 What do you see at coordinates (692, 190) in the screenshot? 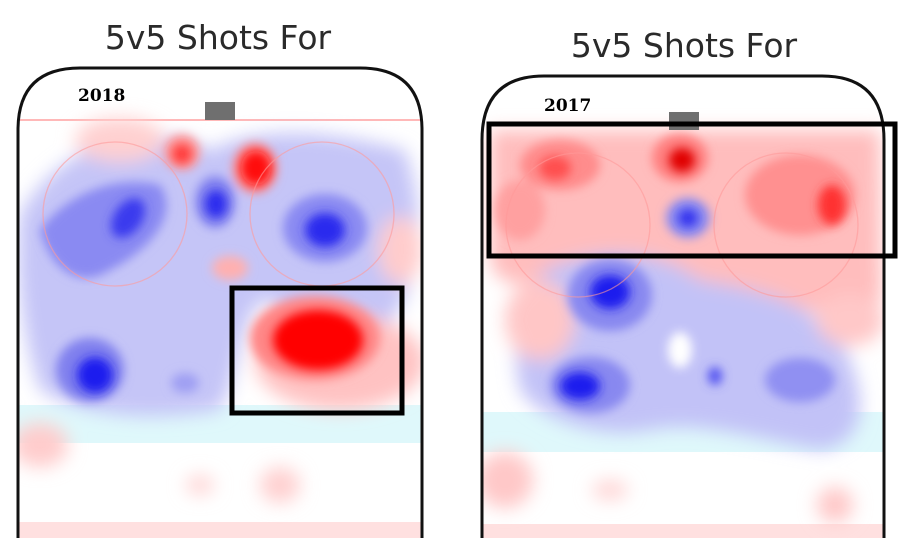
I see `highlight-box-2017` at bounding box center [692, 190].